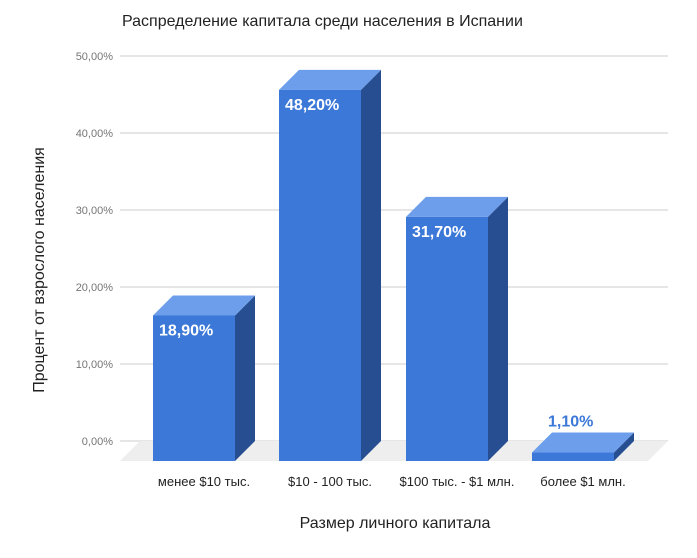 The height and width of the screenshot is (558, 697). I want to click on y-axis-ticks: 0,00% 10,00% 20,00% 30,00% 40,00% 50,00%, so click(95, 249).